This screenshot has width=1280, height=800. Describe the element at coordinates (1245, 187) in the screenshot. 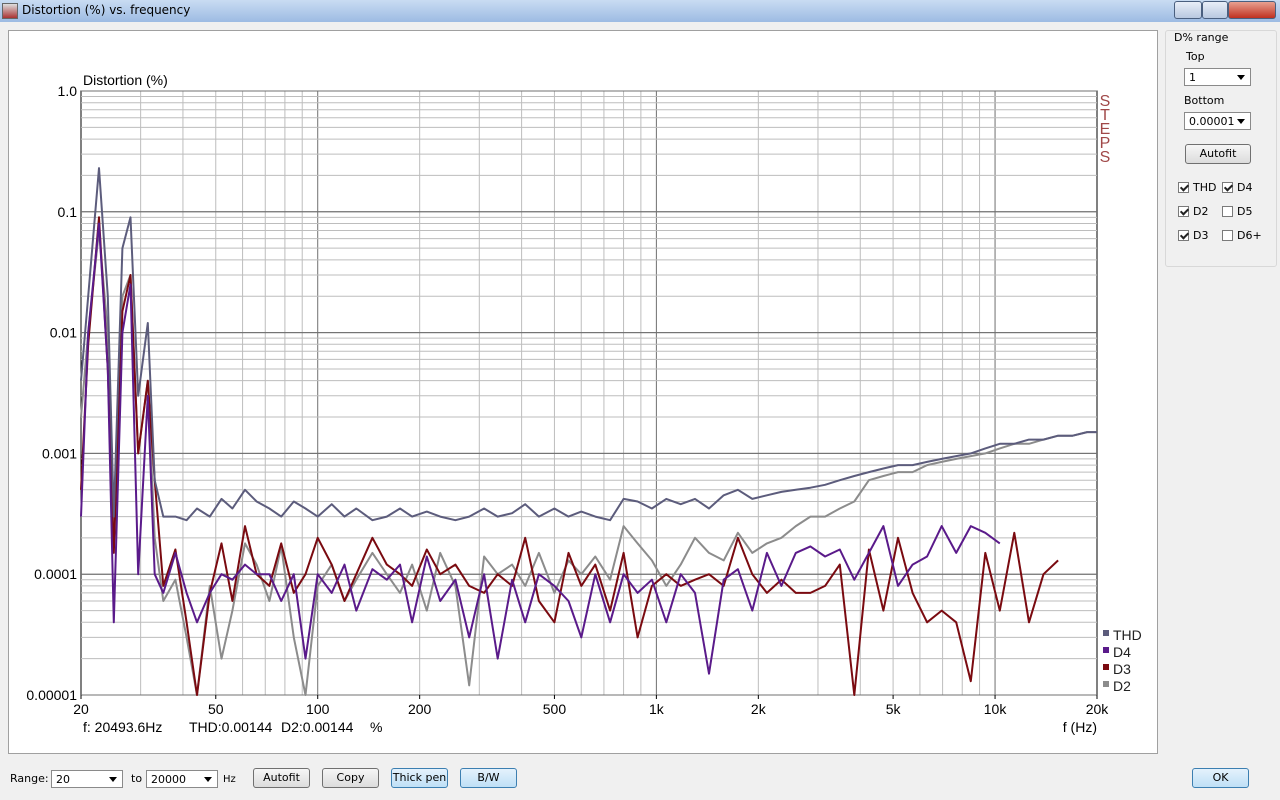

I see `checkbox-label: D4` at that location.